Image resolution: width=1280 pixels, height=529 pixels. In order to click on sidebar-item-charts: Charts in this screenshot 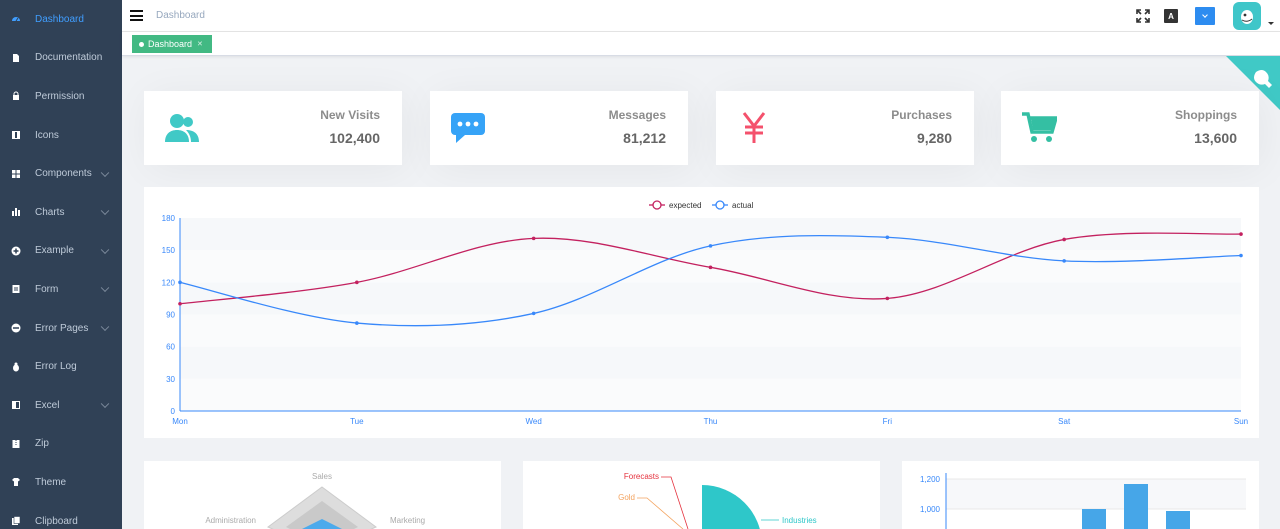, I will do `click(61, 212)`.